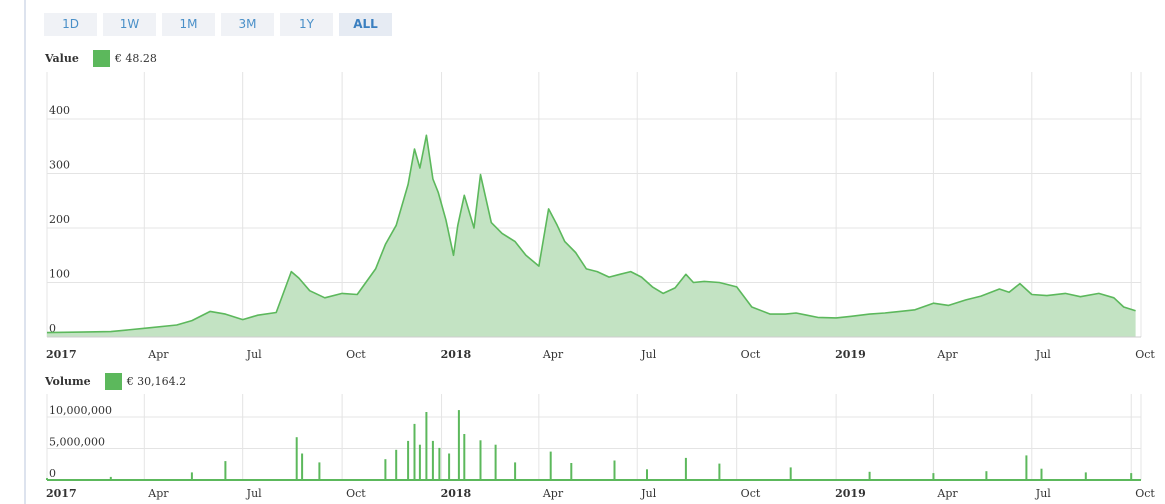 The width and height of the screenshot is (1165, 504). What do you see at coordinates (365, 24) in the screenshot?
I see `range-all-button: ALL` at bounding box center [365, 24].